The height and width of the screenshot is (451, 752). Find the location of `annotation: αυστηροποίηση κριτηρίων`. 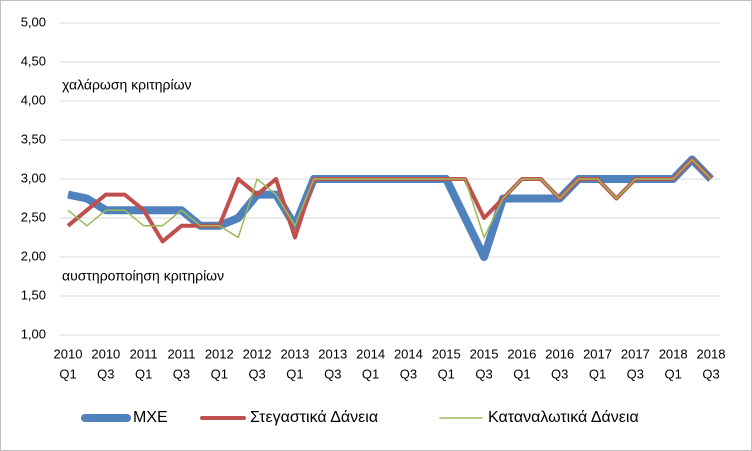

annotation: αυστηροποίηση κριτηρίων is located at coordinates (143, 276).